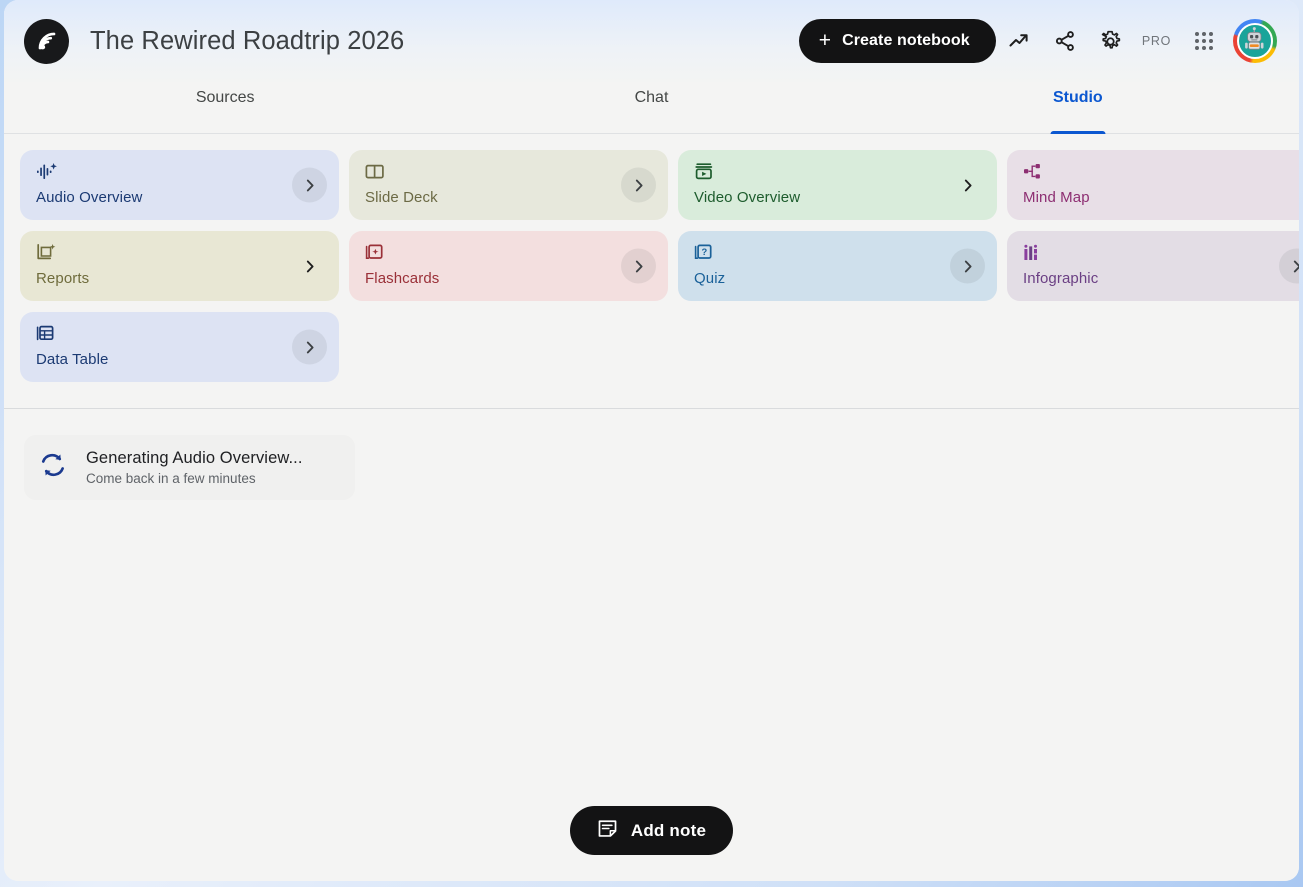  Describe the element at coordinates (46, 41) in the screenshot. I see `notebooklm-logo-icon` at that location.